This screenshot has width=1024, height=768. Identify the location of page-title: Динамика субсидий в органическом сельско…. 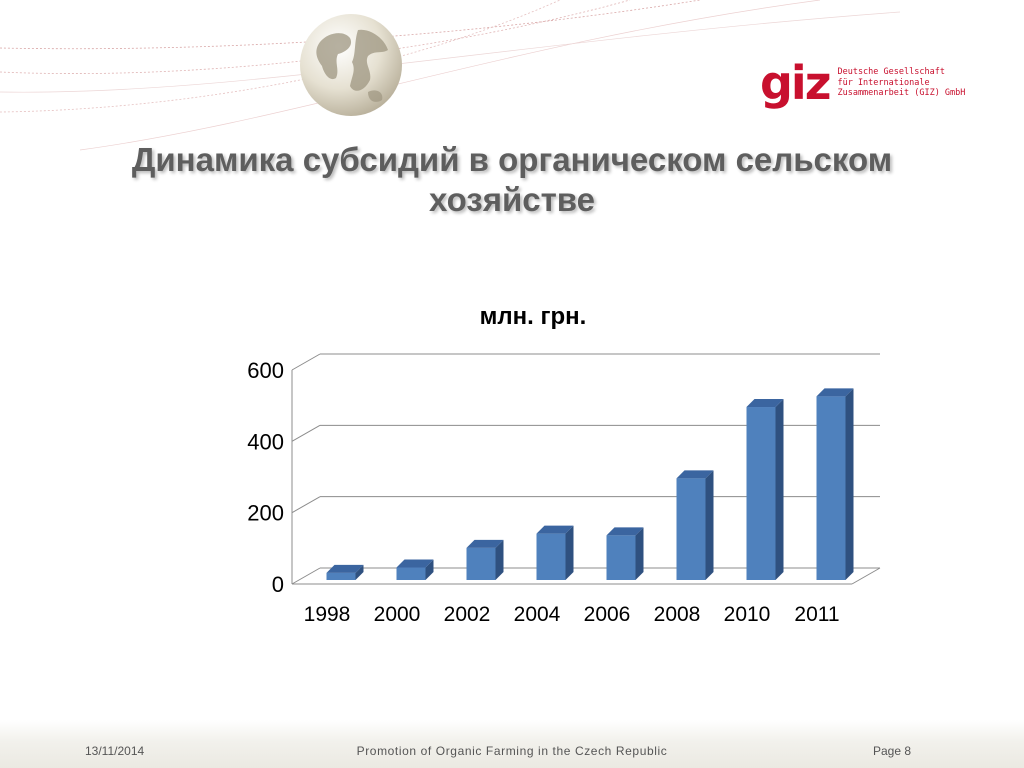
(512, 180).